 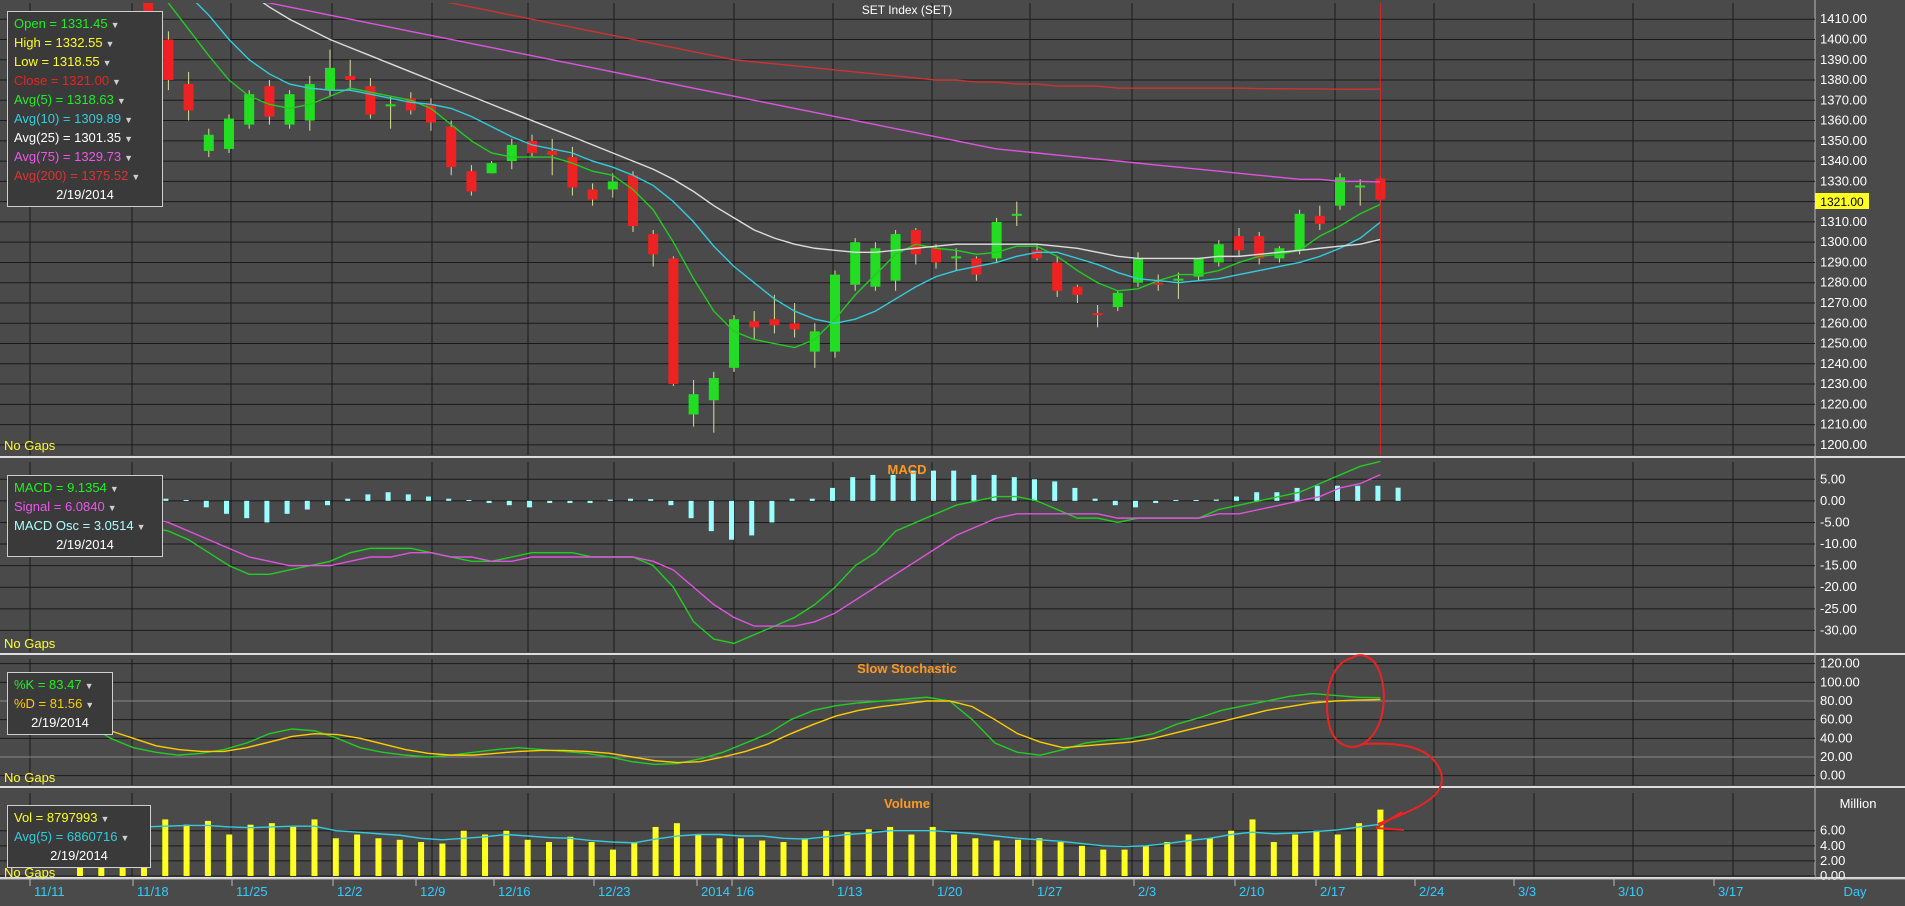 I want to click on stochastic-panel, so click(x=907, y=729).